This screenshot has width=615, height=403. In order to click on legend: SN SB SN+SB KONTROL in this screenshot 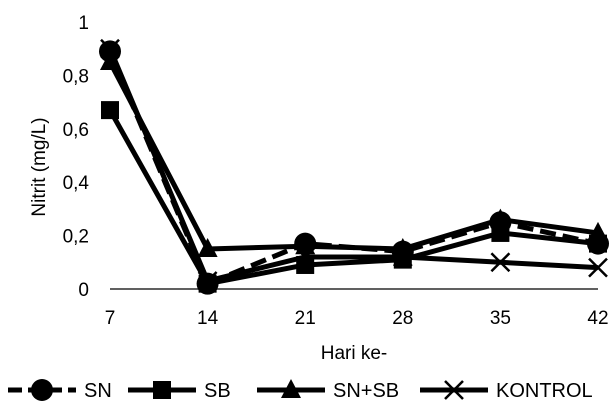, I will do `click(300, 390)`.